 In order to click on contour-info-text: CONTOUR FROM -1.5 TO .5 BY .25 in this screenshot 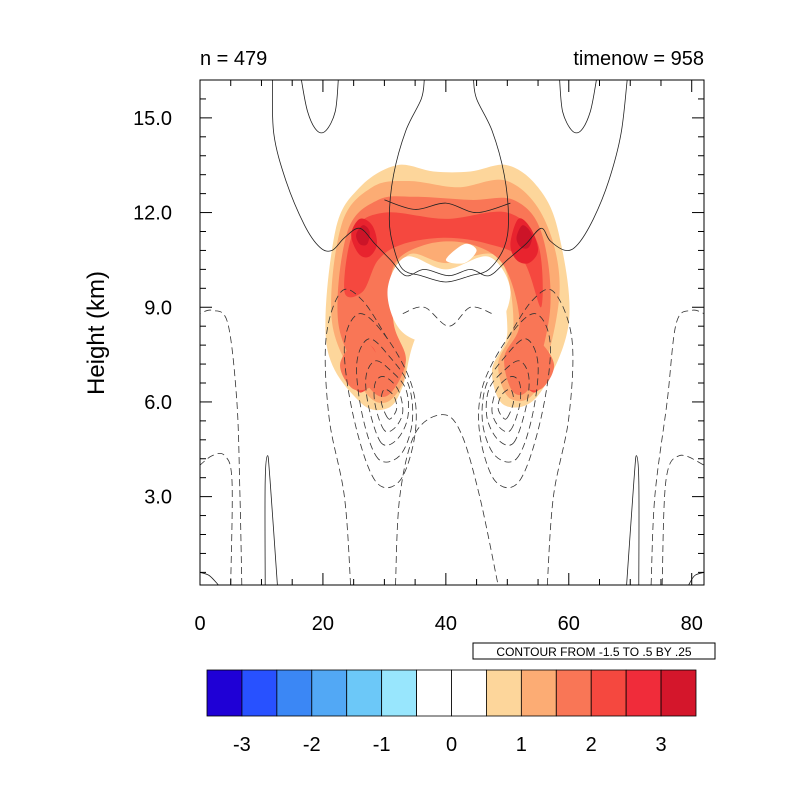, I will do `click(593, 652)`.